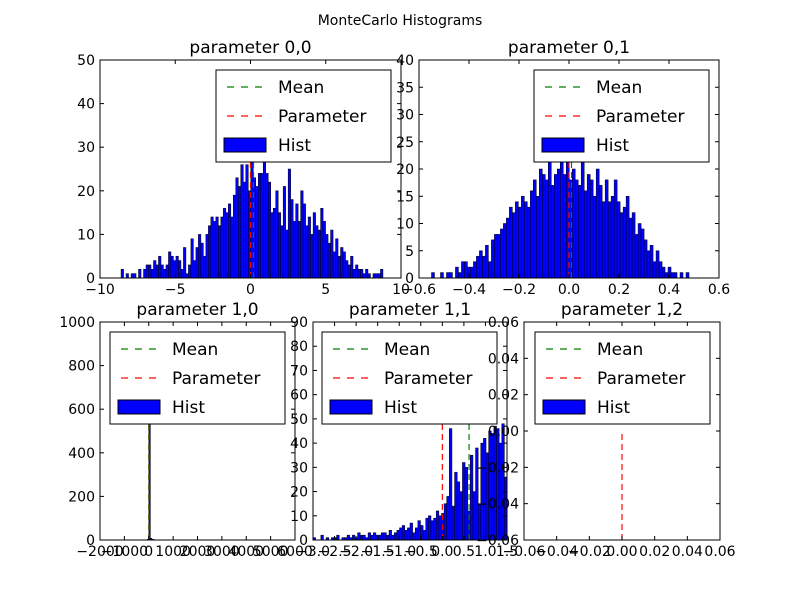 This screenshot has height=600, width=800. Describe the element at coordinates (195, 350) in the screenshot. I see `legend-label: Mean` at that location.